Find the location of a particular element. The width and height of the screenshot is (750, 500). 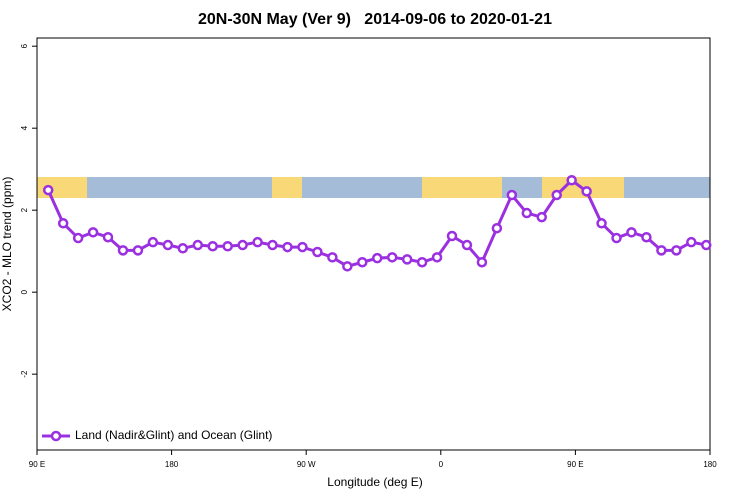

y-axis-label: XCO2 - MLO trend (ppm) is located at coordinates (7, 244).